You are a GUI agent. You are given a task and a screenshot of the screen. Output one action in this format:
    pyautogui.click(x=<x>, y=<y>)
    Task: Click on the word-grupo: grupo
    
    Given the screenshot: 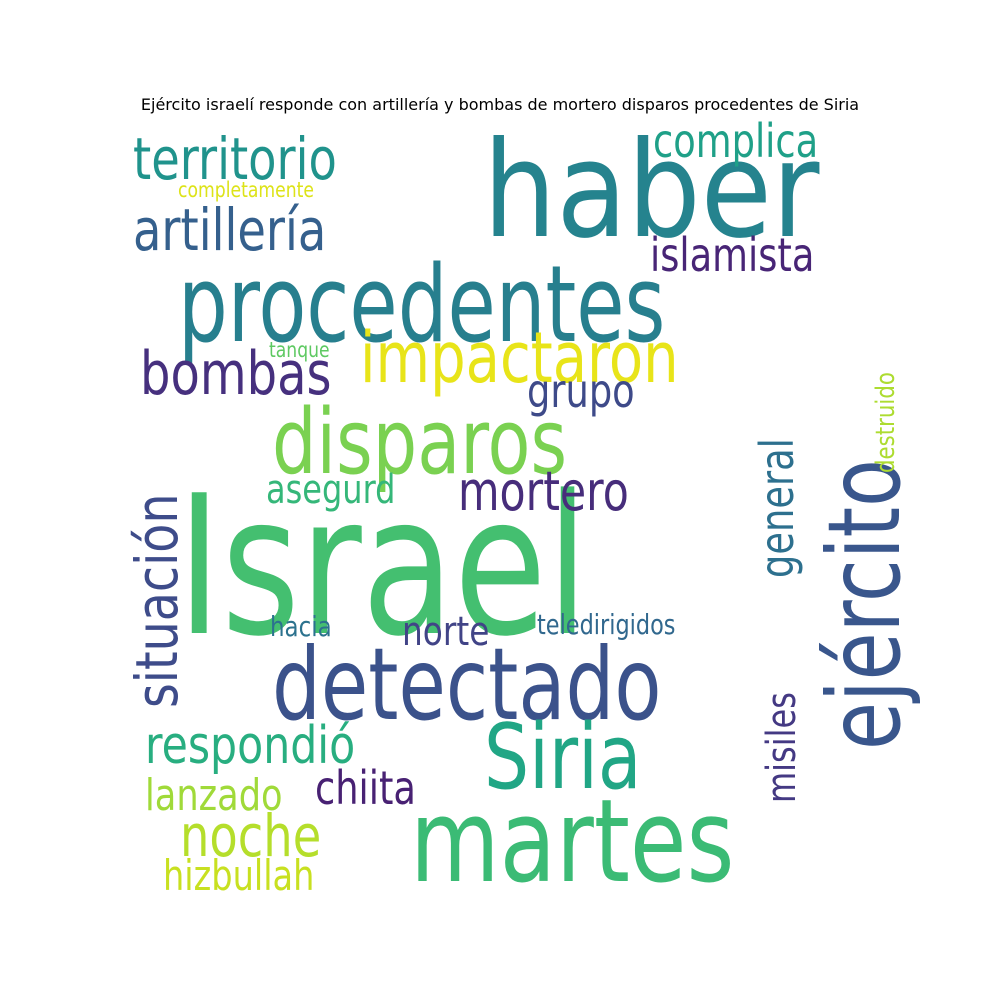 What is the action you would take?
    pyautogui.click(x=581, y=391)
    